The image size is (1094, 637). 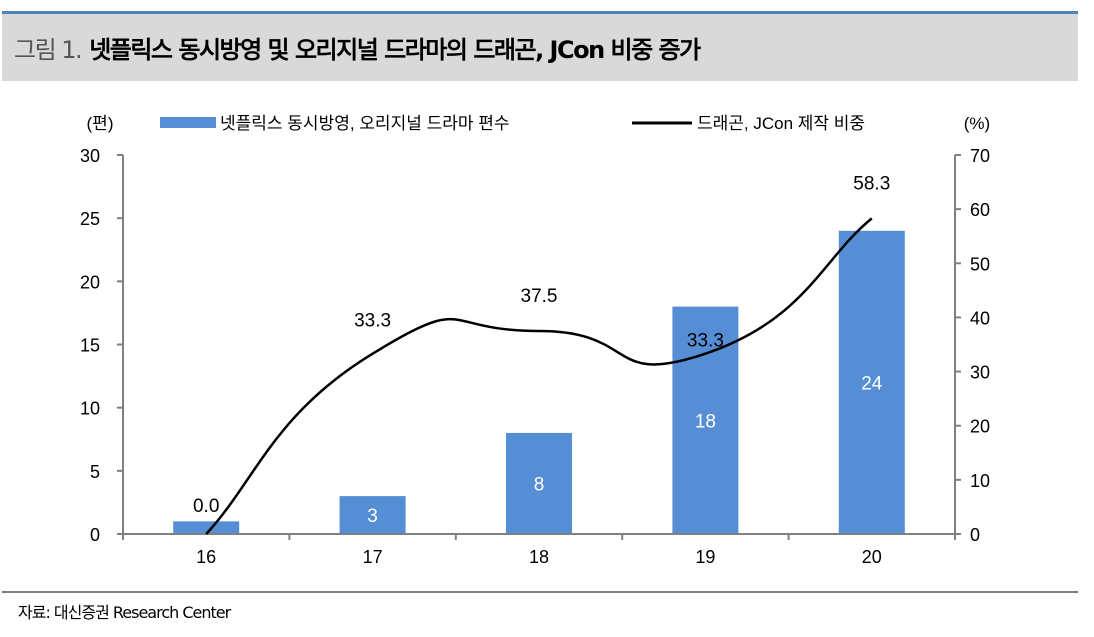 What do you see at coordinates (975, 535) in the screenshot?
I see `right-tick-label: 0` at bounding box center [975, 535].